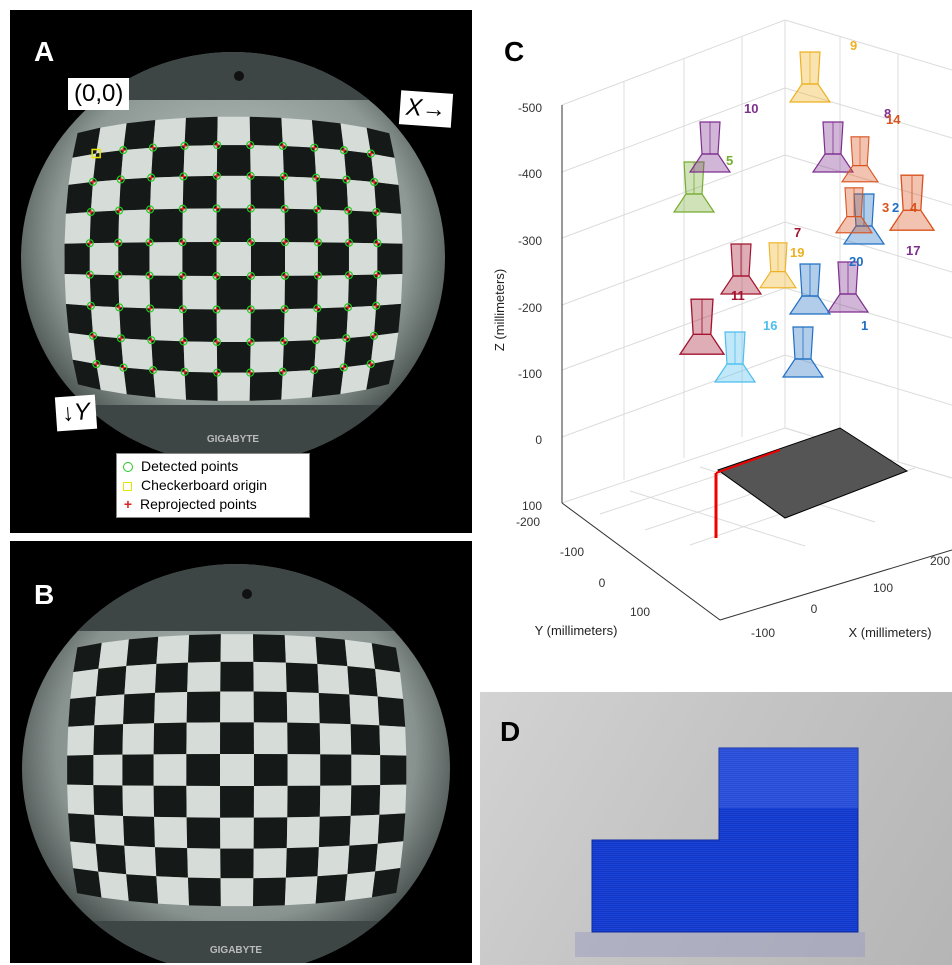 The image size is (952, 965). Describe the element at coordinates (913, 250) in the screenshot. I see `camera-pose-label: 17` at that location.